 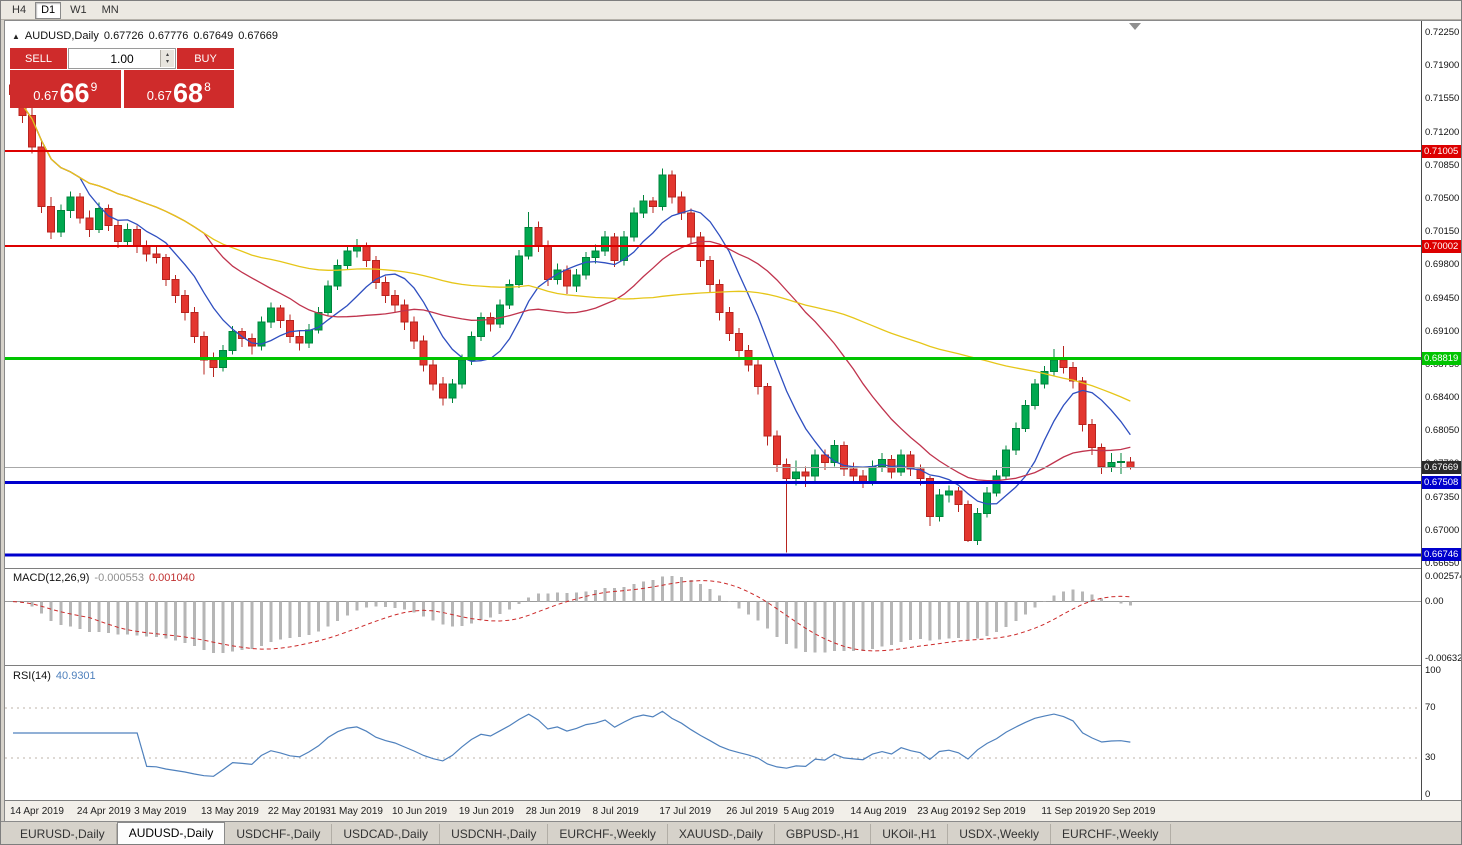 What do you see at coordinates (1430, 757) in the screenshot?
I see `rsi-scale-30: 30` at bounding box center [1430, 757].